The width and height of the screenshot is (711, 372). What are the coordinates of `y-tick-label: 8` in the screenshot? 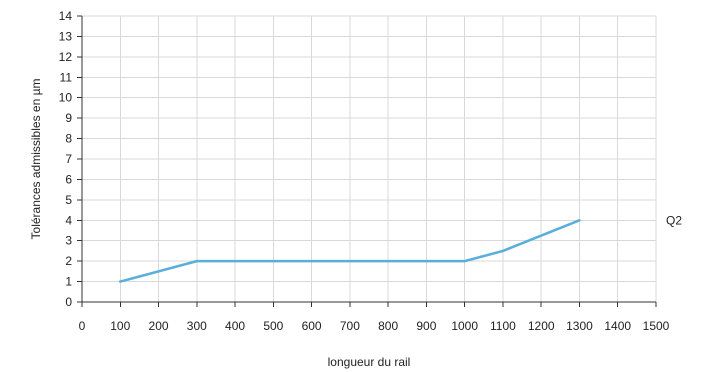 It's located at (68, 139).